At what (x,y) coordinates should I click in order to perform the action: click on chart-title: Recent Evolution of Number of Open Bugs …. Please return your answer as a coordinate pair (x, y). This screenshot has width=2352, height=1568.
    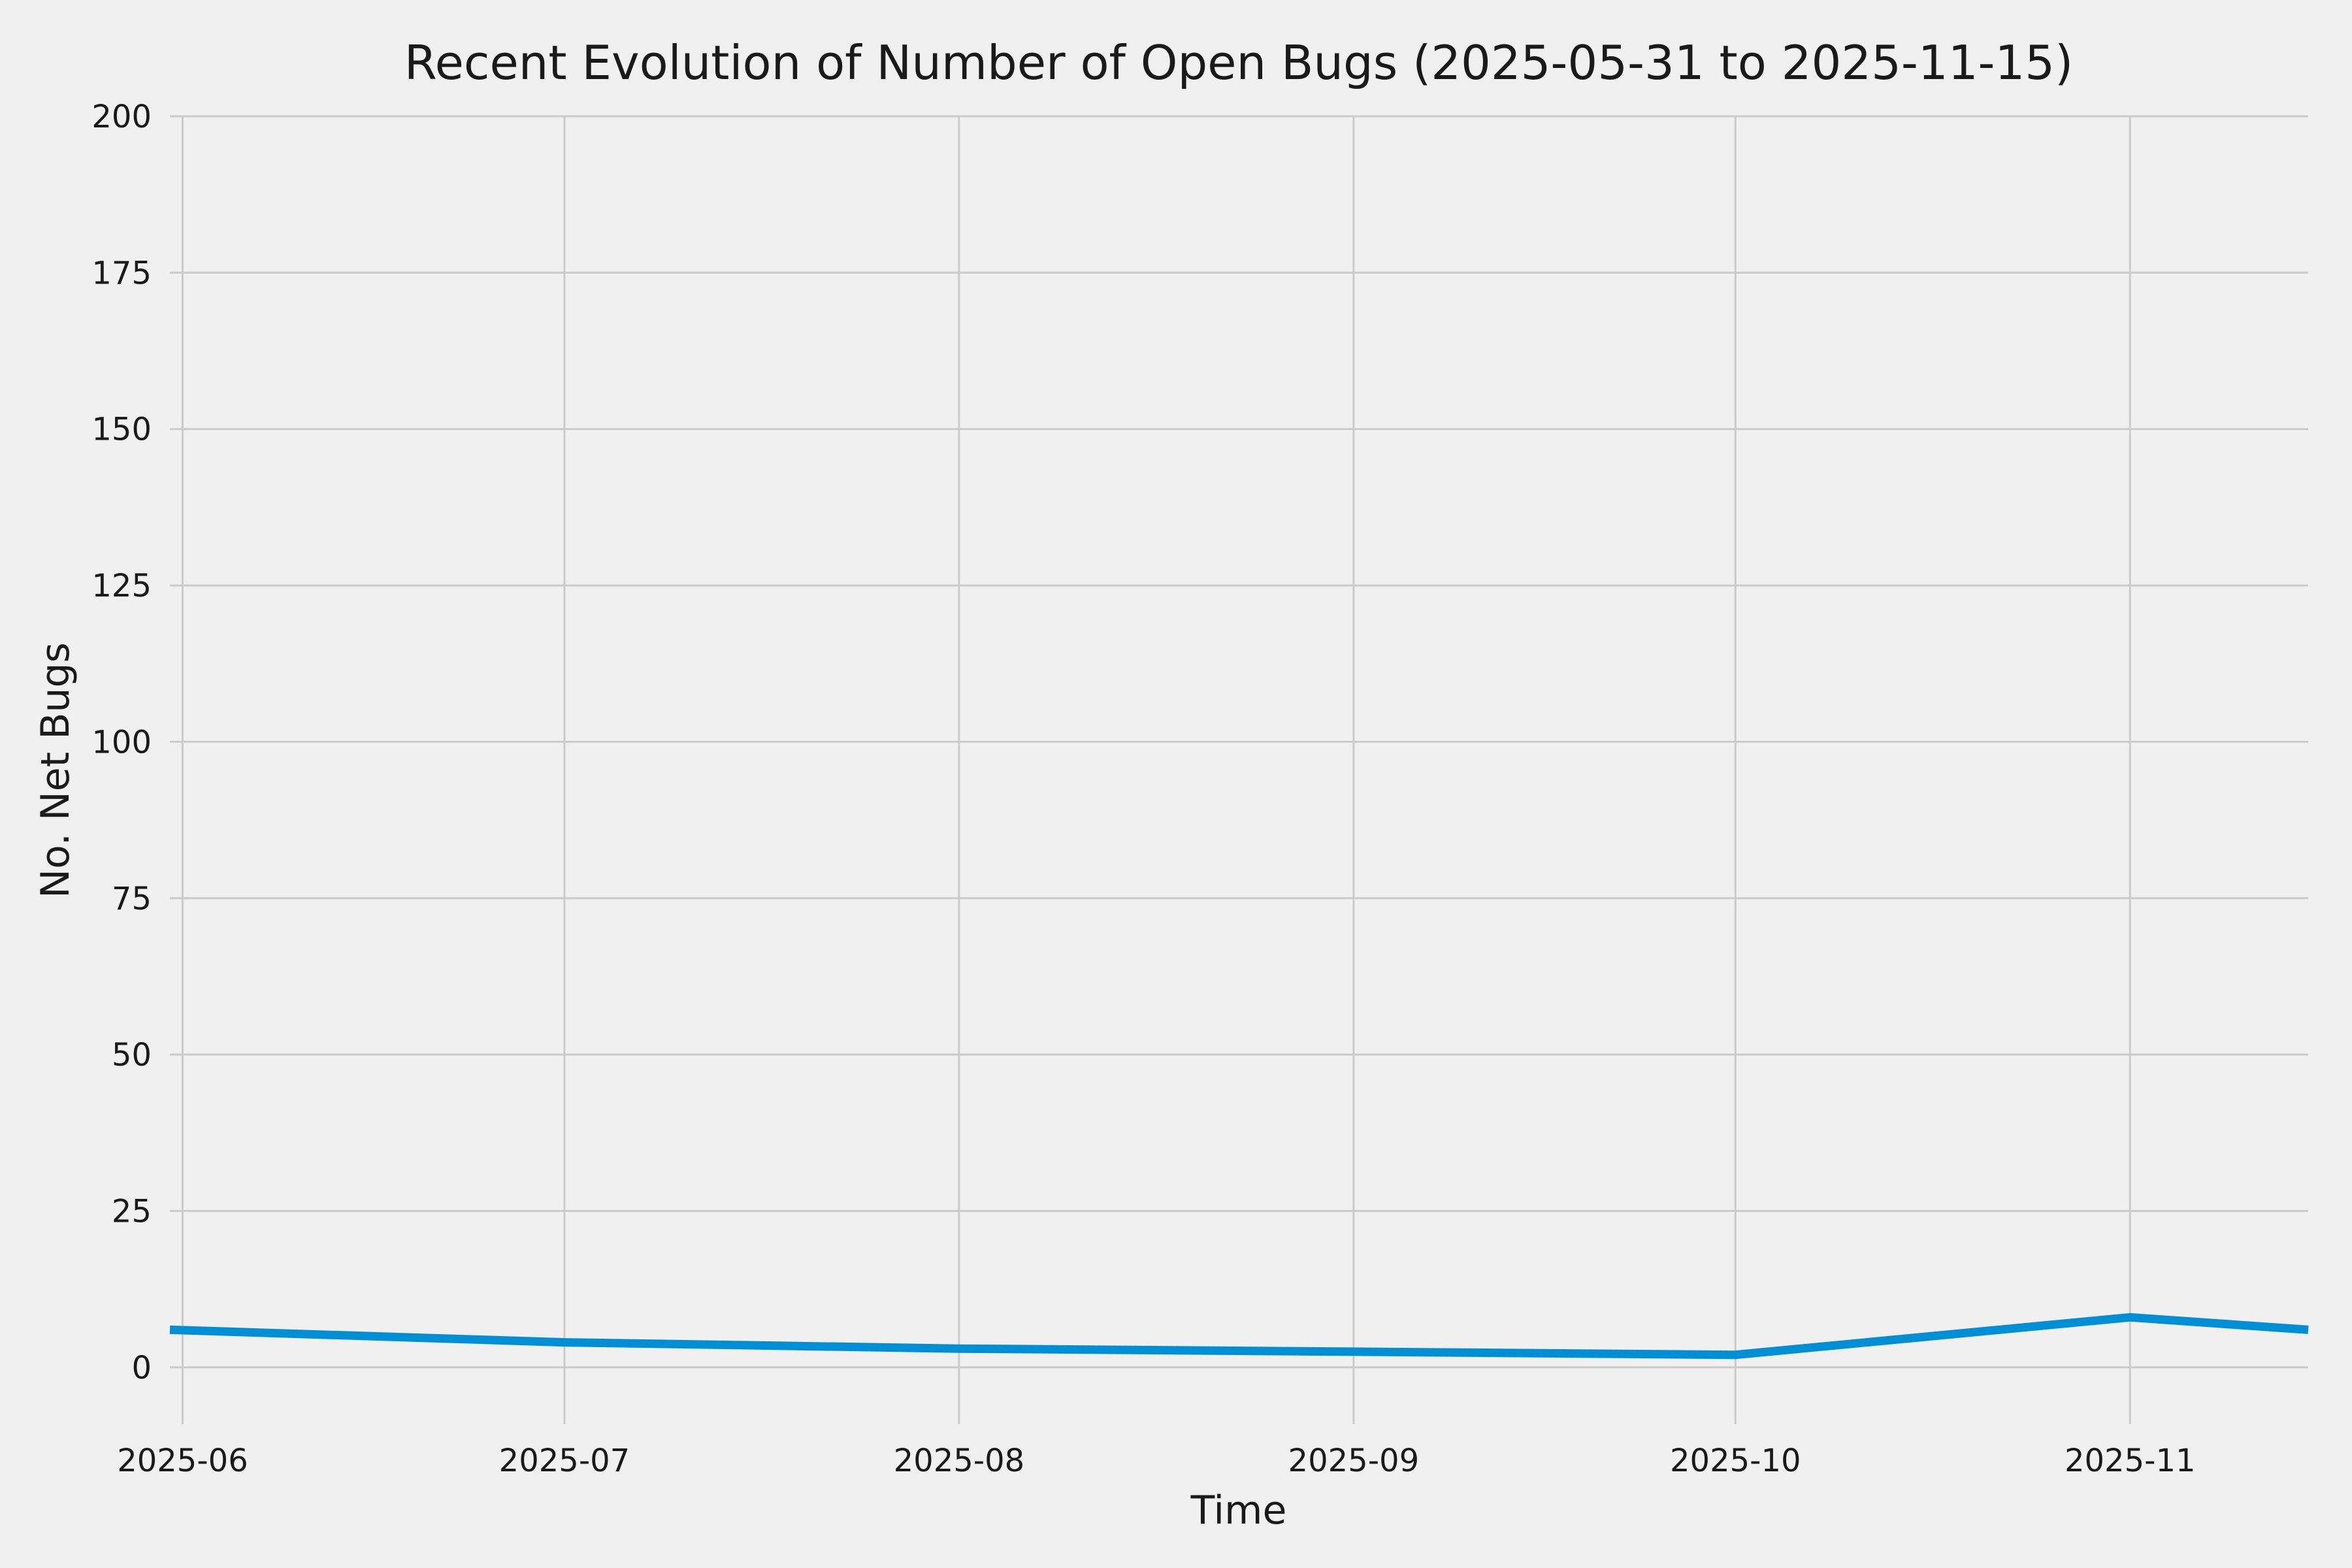
    Looking at the image, I should click on (1238, 62).